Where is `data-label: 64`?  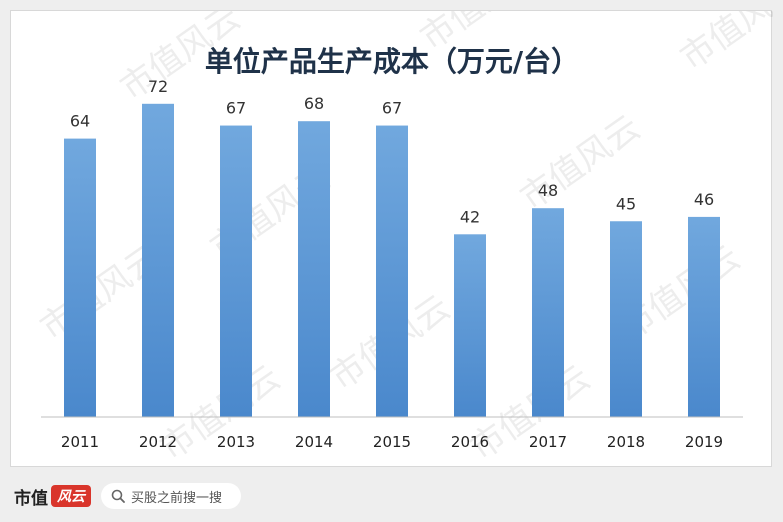 data-label: 64 is located at coordinates (80, 121).